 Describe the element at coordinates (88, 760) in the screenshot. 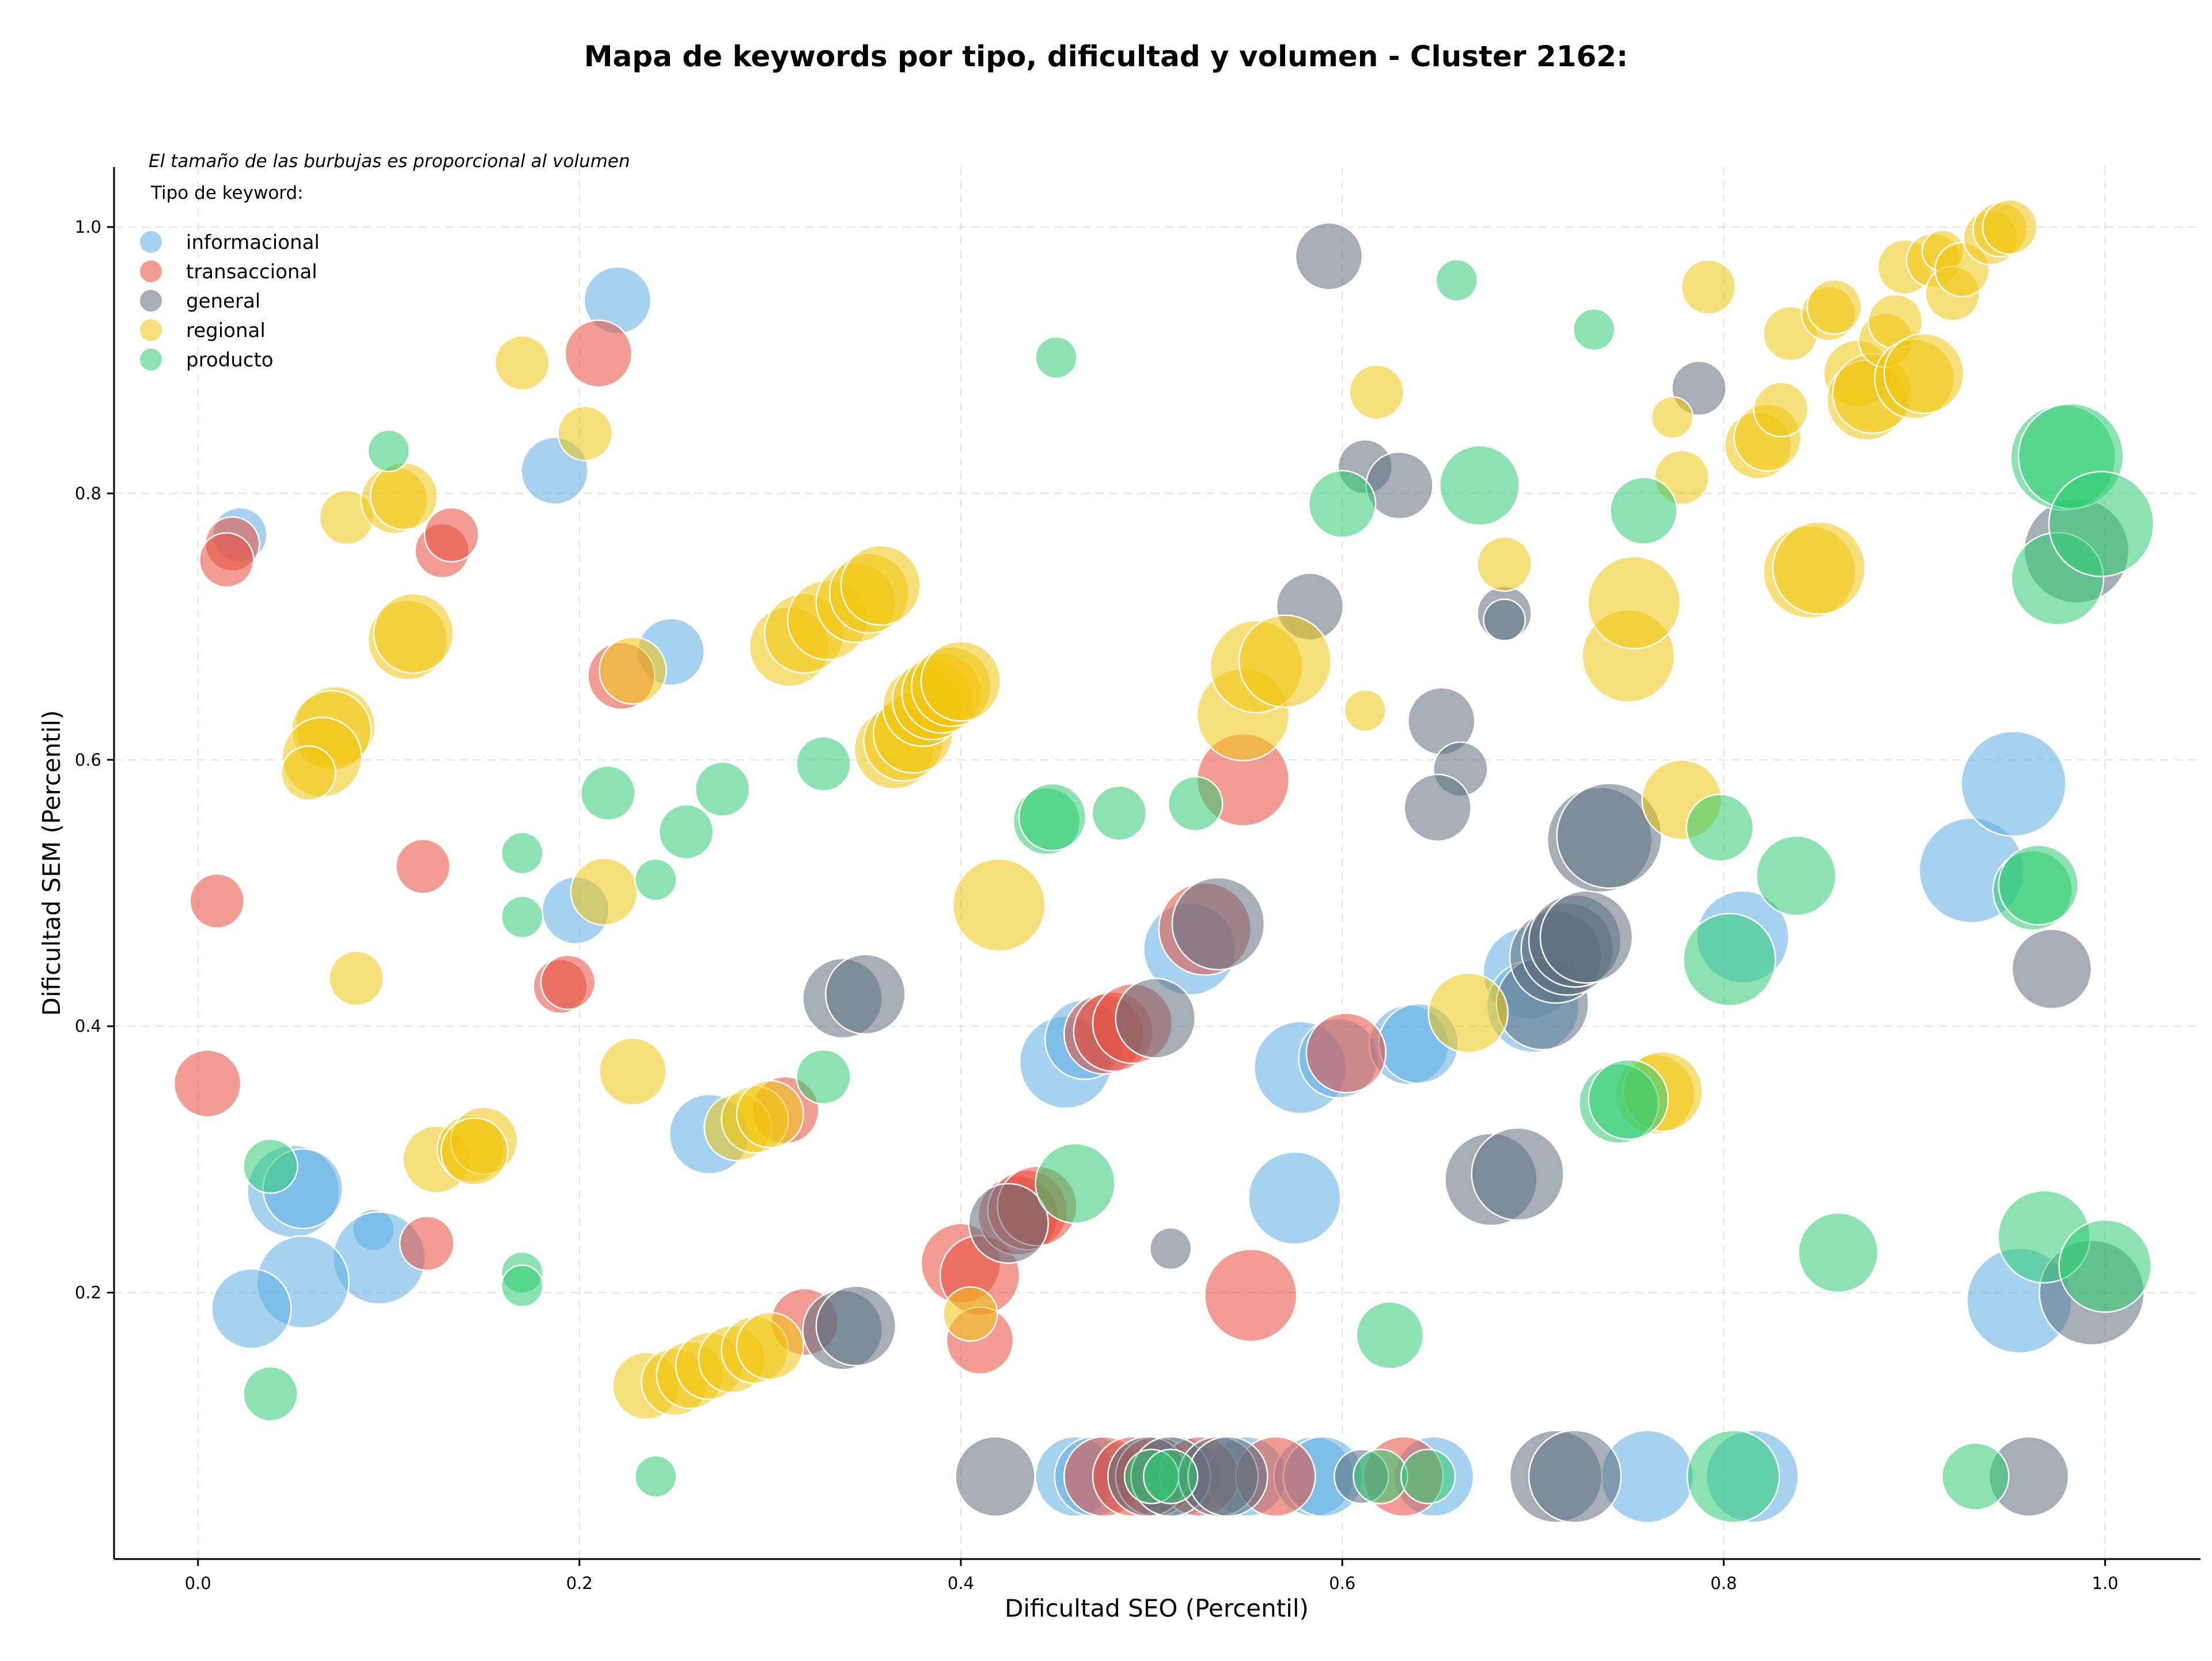

I see `y-tick-label: 0.6` at that location.